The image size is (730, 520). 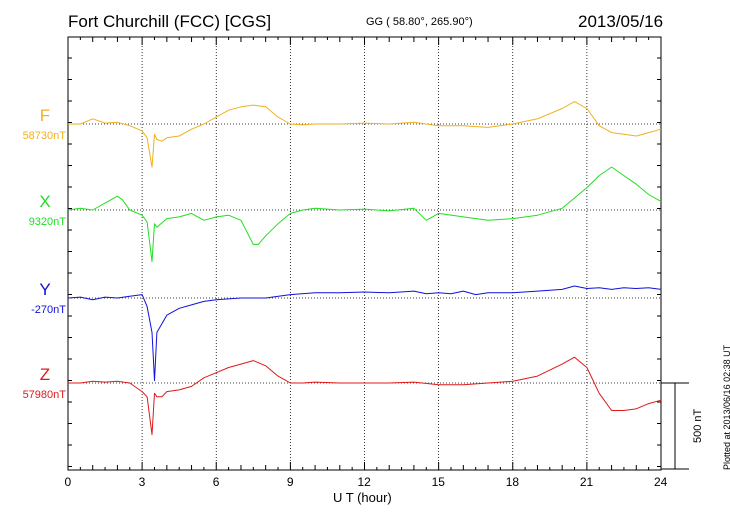 What do you see at coordinates (44, 136) in the screenshot?
I see `series-baseline-f: 58730nT` at bounding box center [44, 136].